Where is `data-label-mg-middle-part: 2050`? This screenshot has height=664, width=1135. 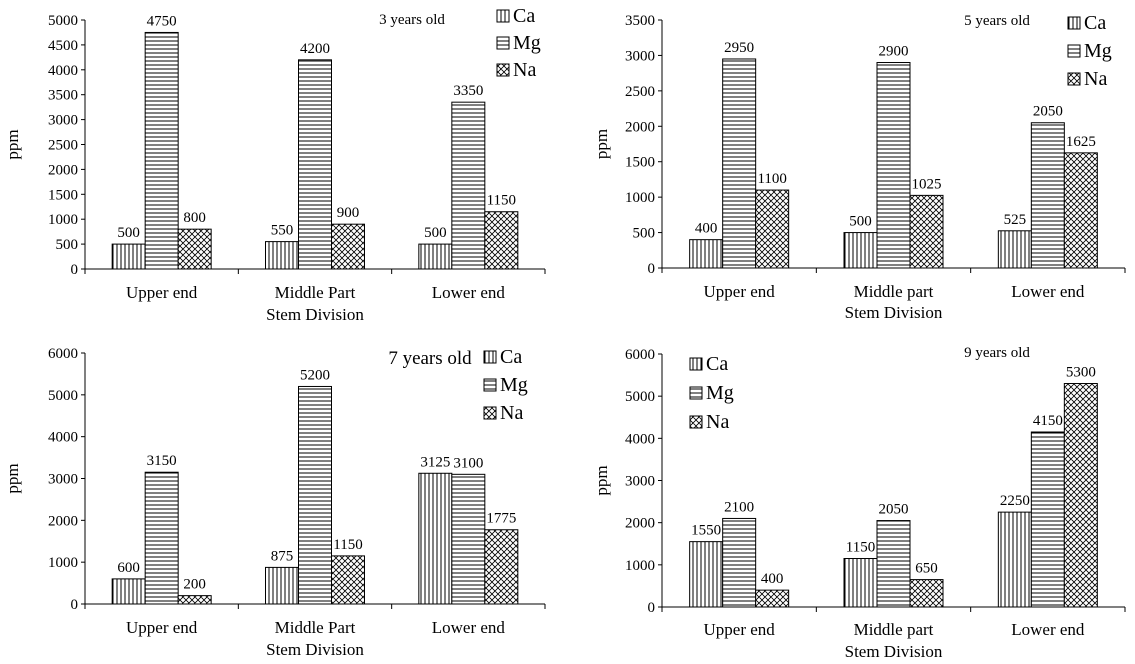 data-label-mg-middle-part: 2050 is located at coordinates (894, 510).